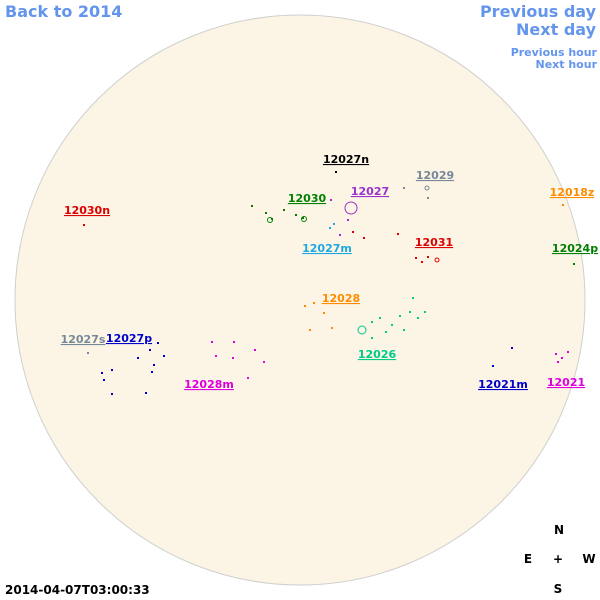 This screenshot has width=600, height=600. Describe the element at coordinates (307, 198) in the screenshot. I see `region-label: 12030` at that location.